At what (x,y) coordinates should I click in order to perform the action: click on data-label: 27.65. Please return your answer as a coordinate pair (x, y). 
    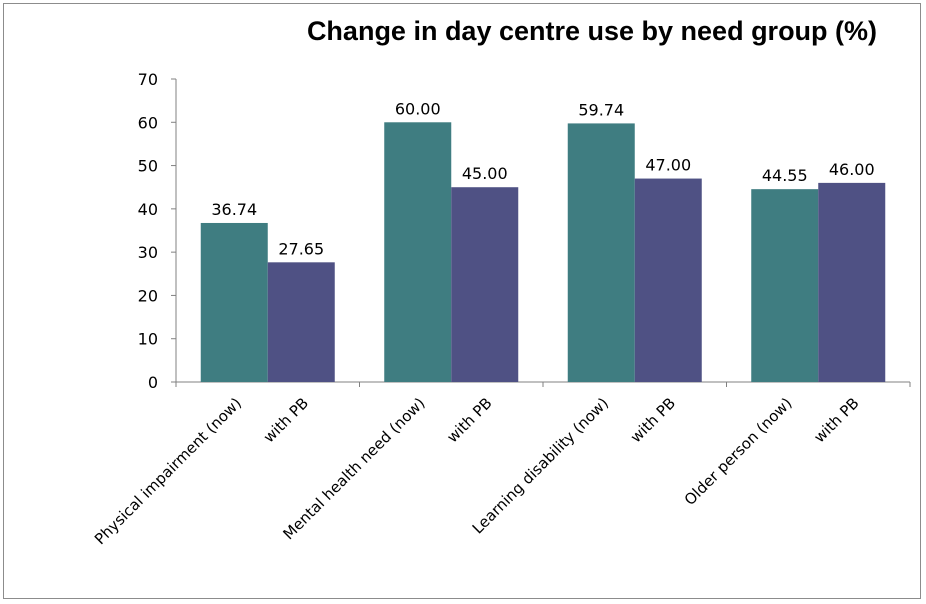
    Looking at the image, I should click on (301, 248).